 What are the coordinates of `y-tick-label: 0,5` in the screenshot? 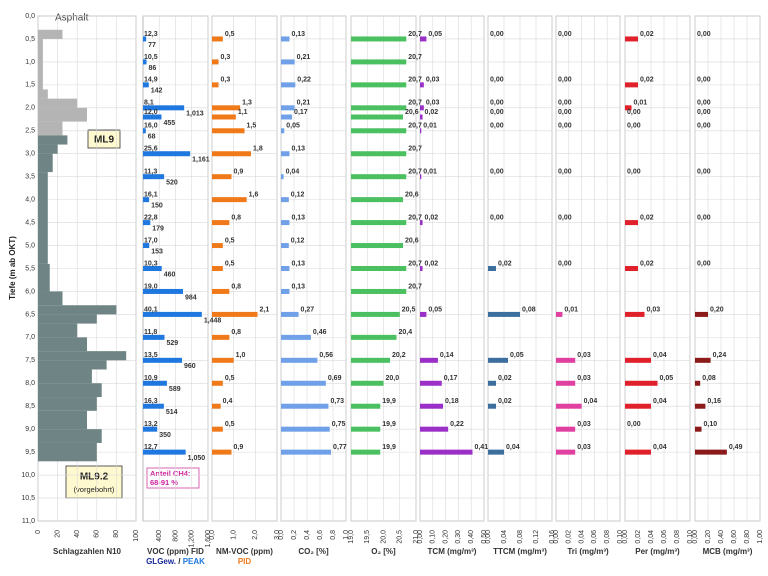 It's located at (30, 39).